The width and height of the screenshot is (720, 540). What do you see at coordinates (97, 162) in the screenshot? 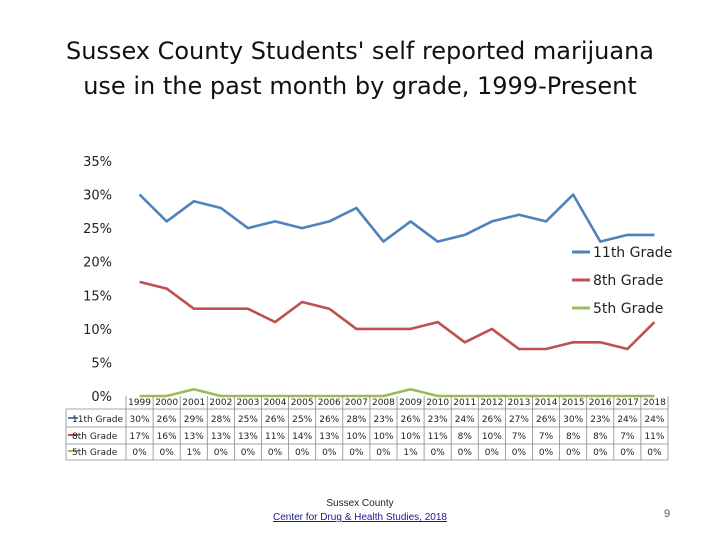
I see `y-tick-label: 35%` at bounding box center [97, 162].